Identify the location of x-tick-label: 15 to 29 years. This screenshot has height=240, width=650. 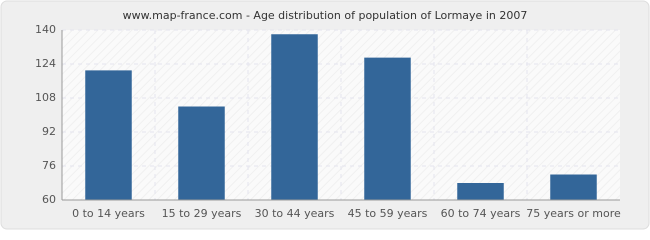
(202, 213).